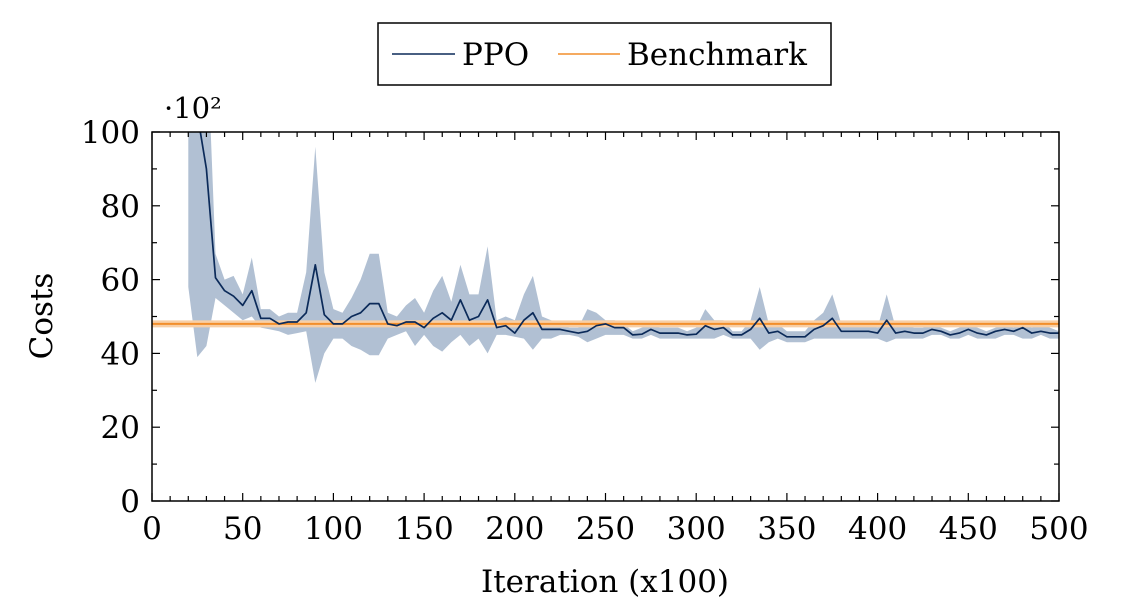  Describe the element at coordinates (333, 529) in the screenshot. I see `x-tick-label: 100` at that location.